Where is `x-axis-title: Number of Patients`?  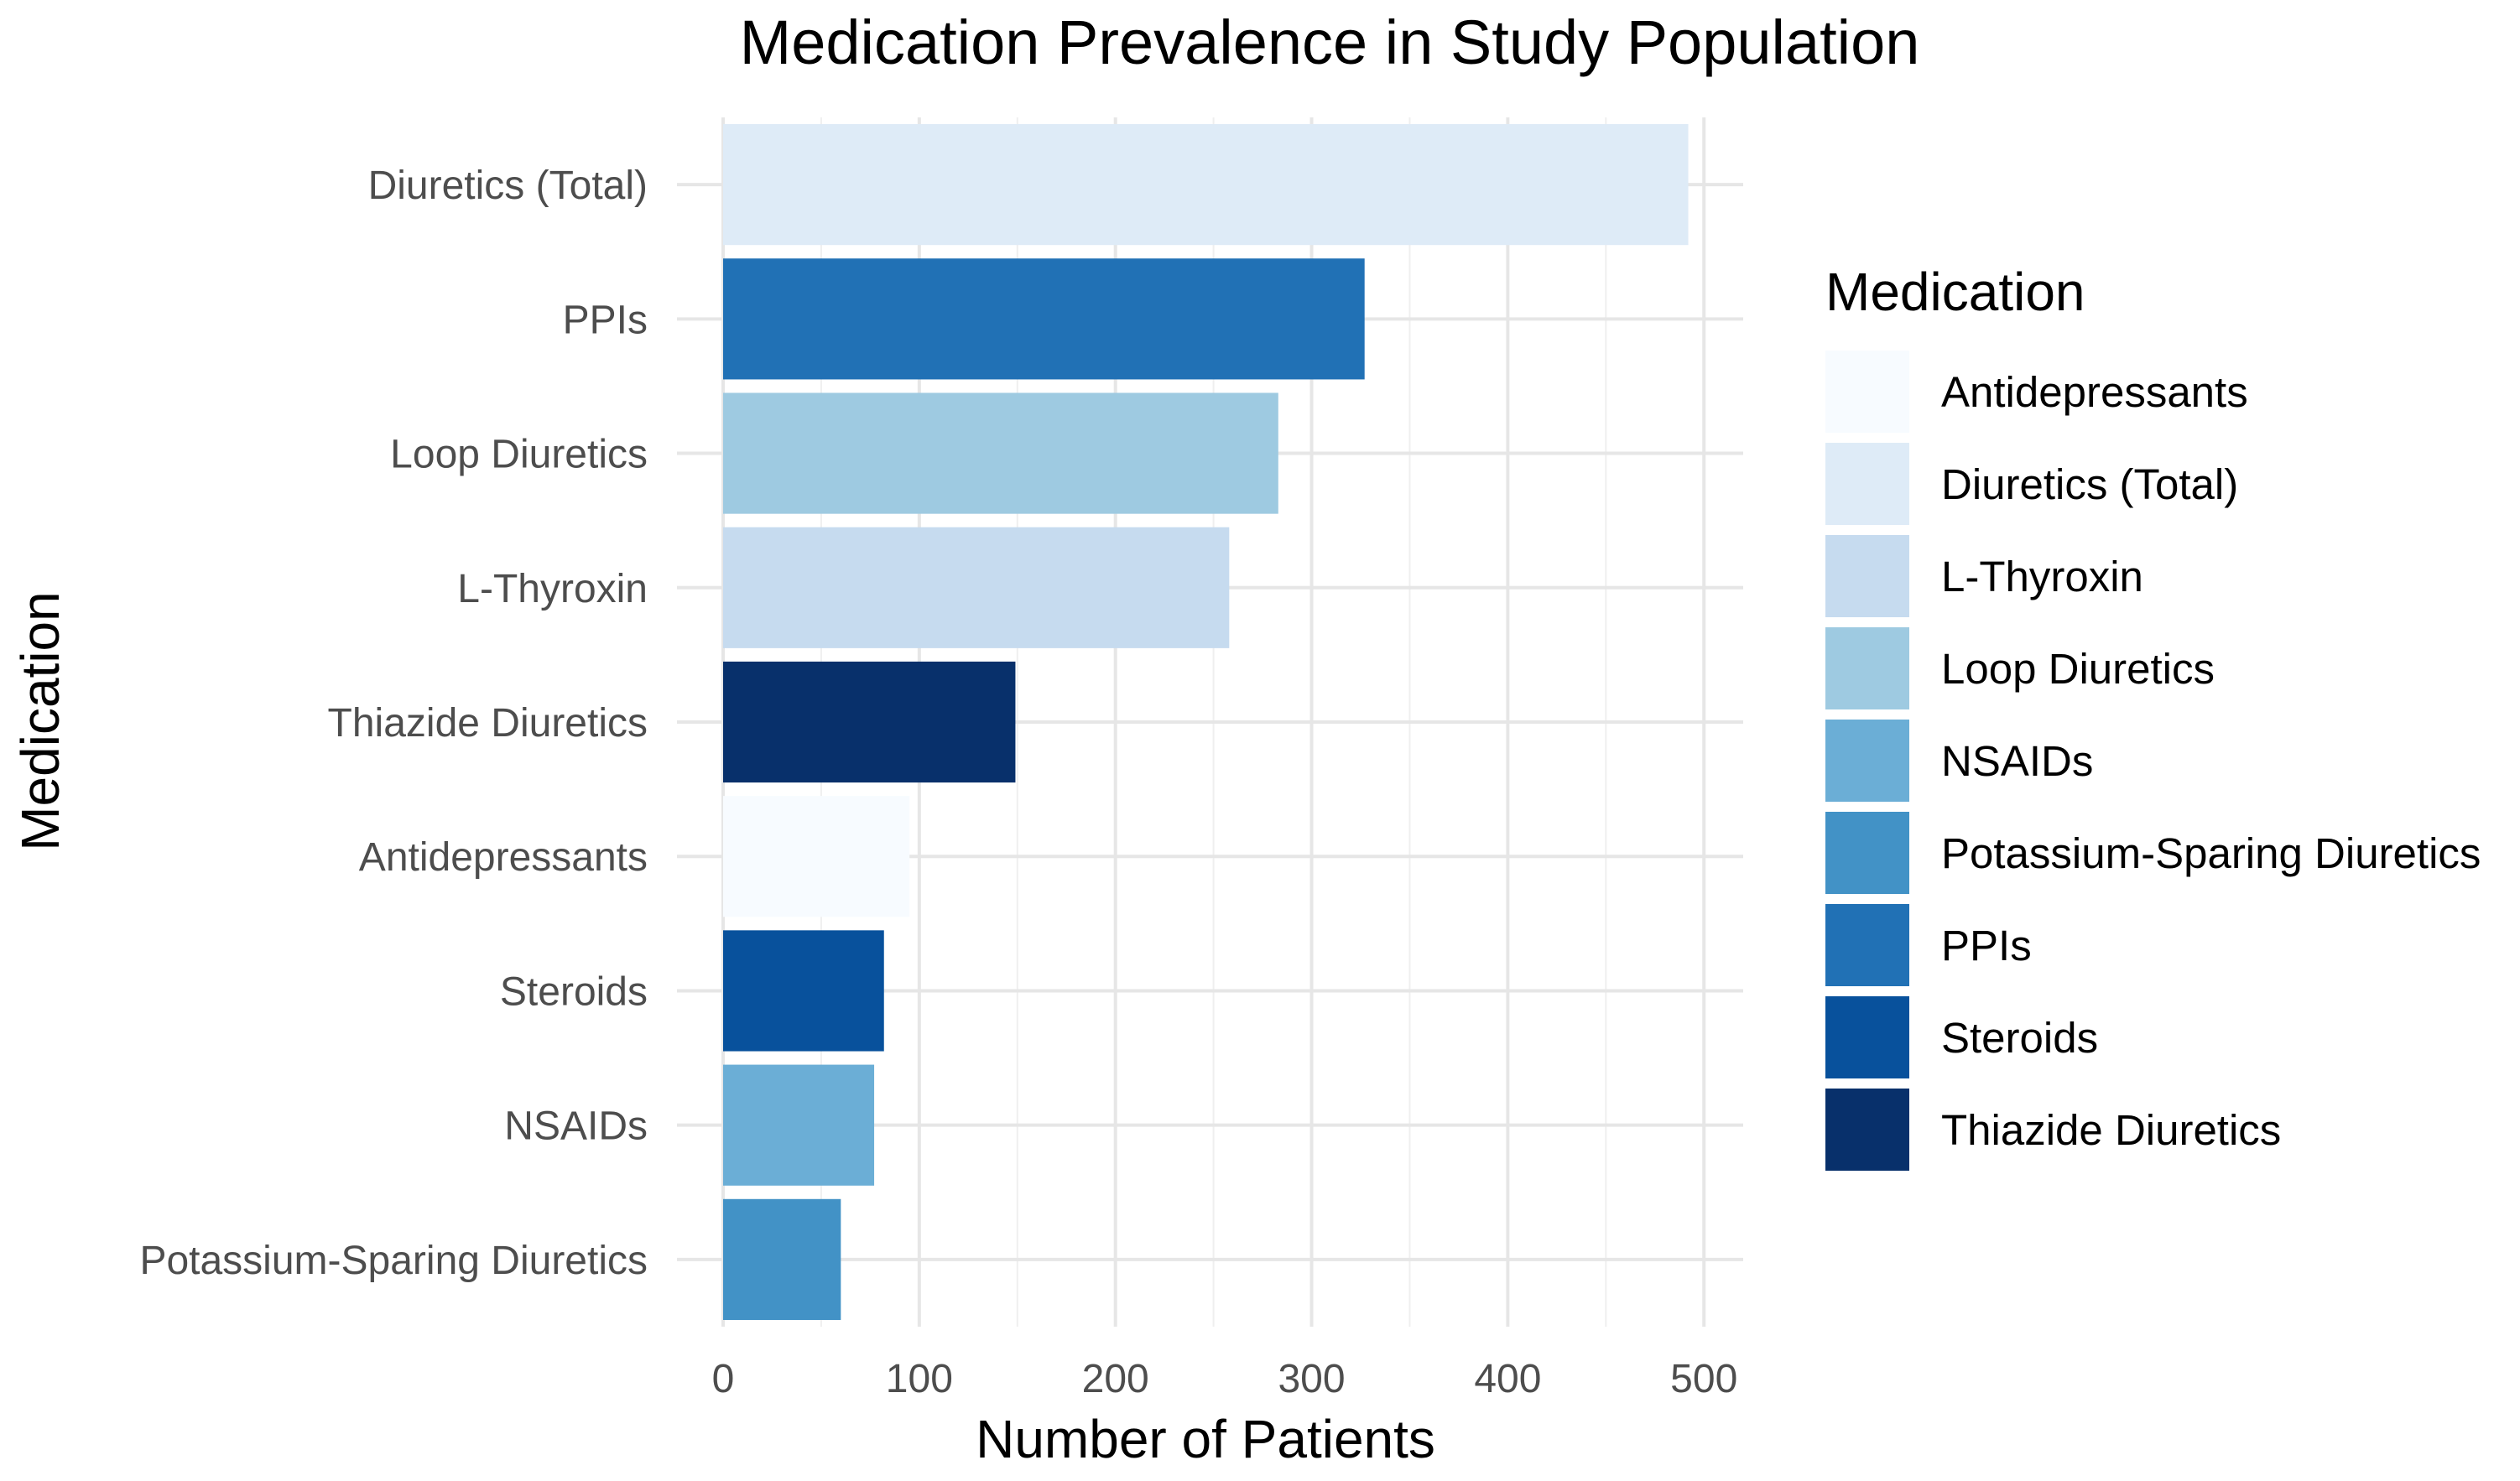 x-axis-title: Number of Patients is located at coordinates (1205, 1439).